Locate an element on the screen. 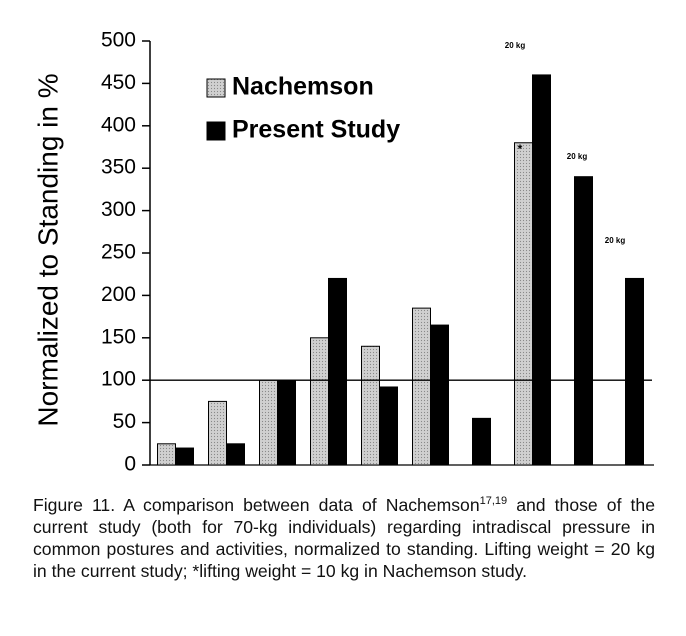 The image size is (686, 636). caption-superscript: 17,19 is located at coordinates (493, 501).